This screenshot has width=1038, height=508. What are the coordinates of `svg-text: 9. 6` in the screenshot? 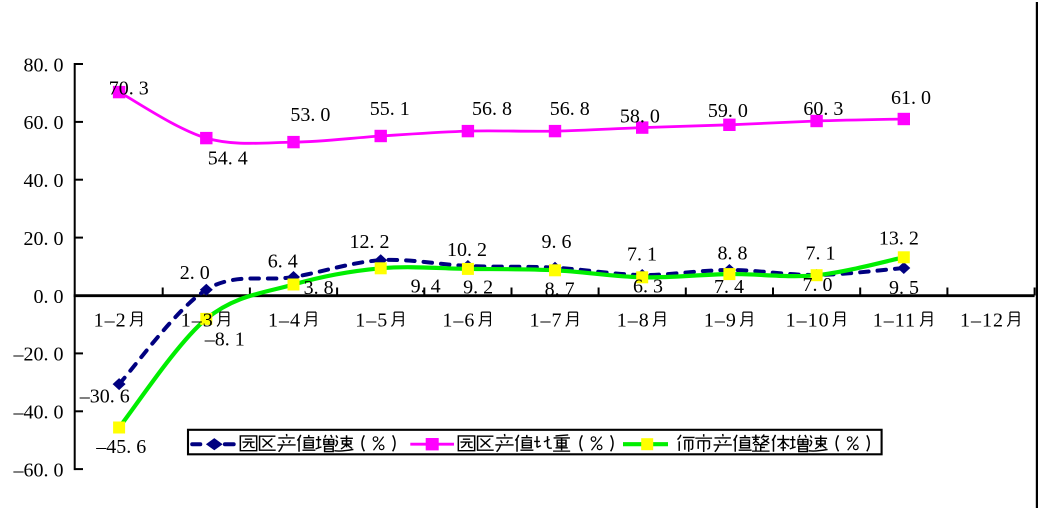 It's located at (557, 242).